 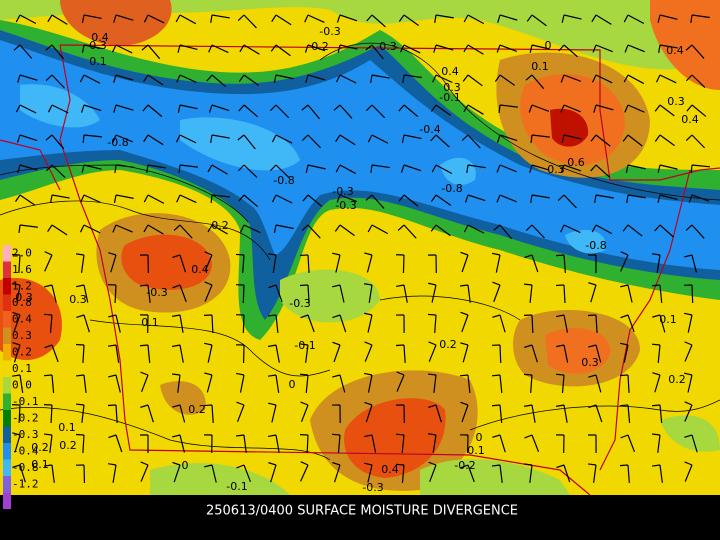 I want to click on state-border, so click(x=30, y=165).